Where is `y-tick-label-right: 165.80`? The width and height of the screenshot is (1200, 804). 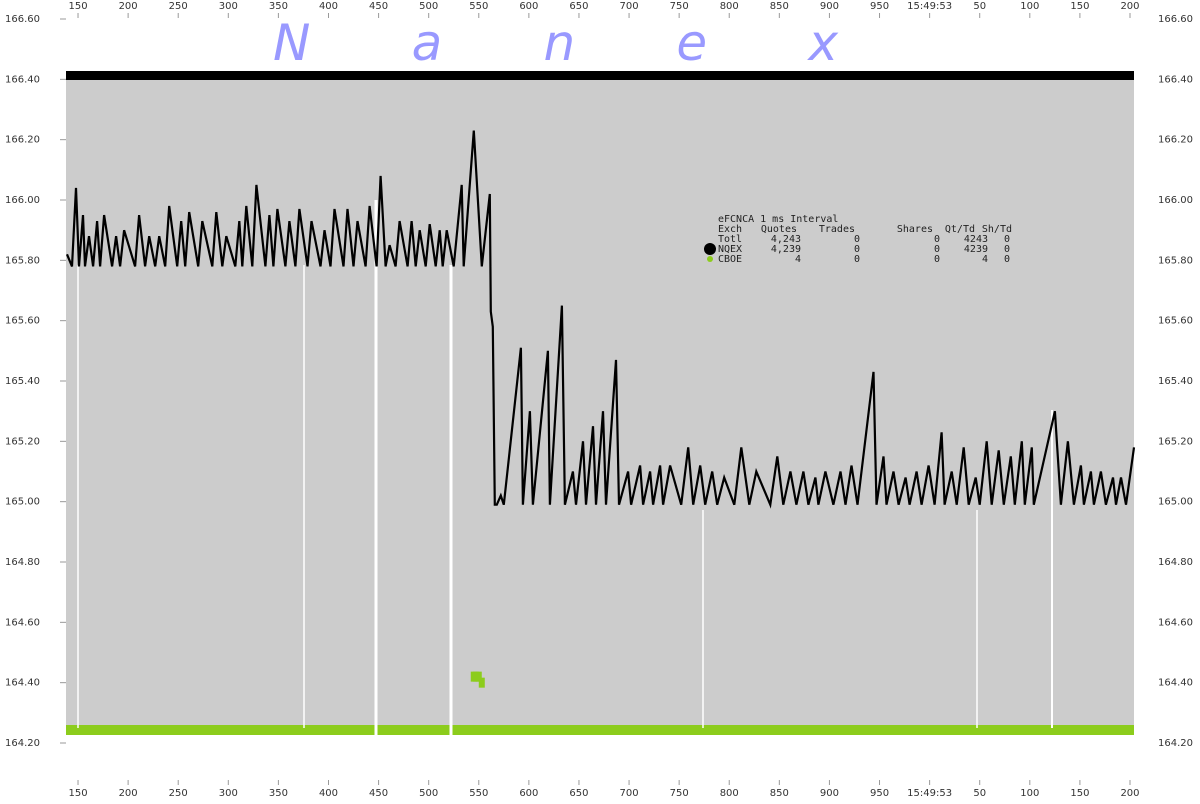 y-tick-label-right: 165.80 is located at coordinates (1175, 260).